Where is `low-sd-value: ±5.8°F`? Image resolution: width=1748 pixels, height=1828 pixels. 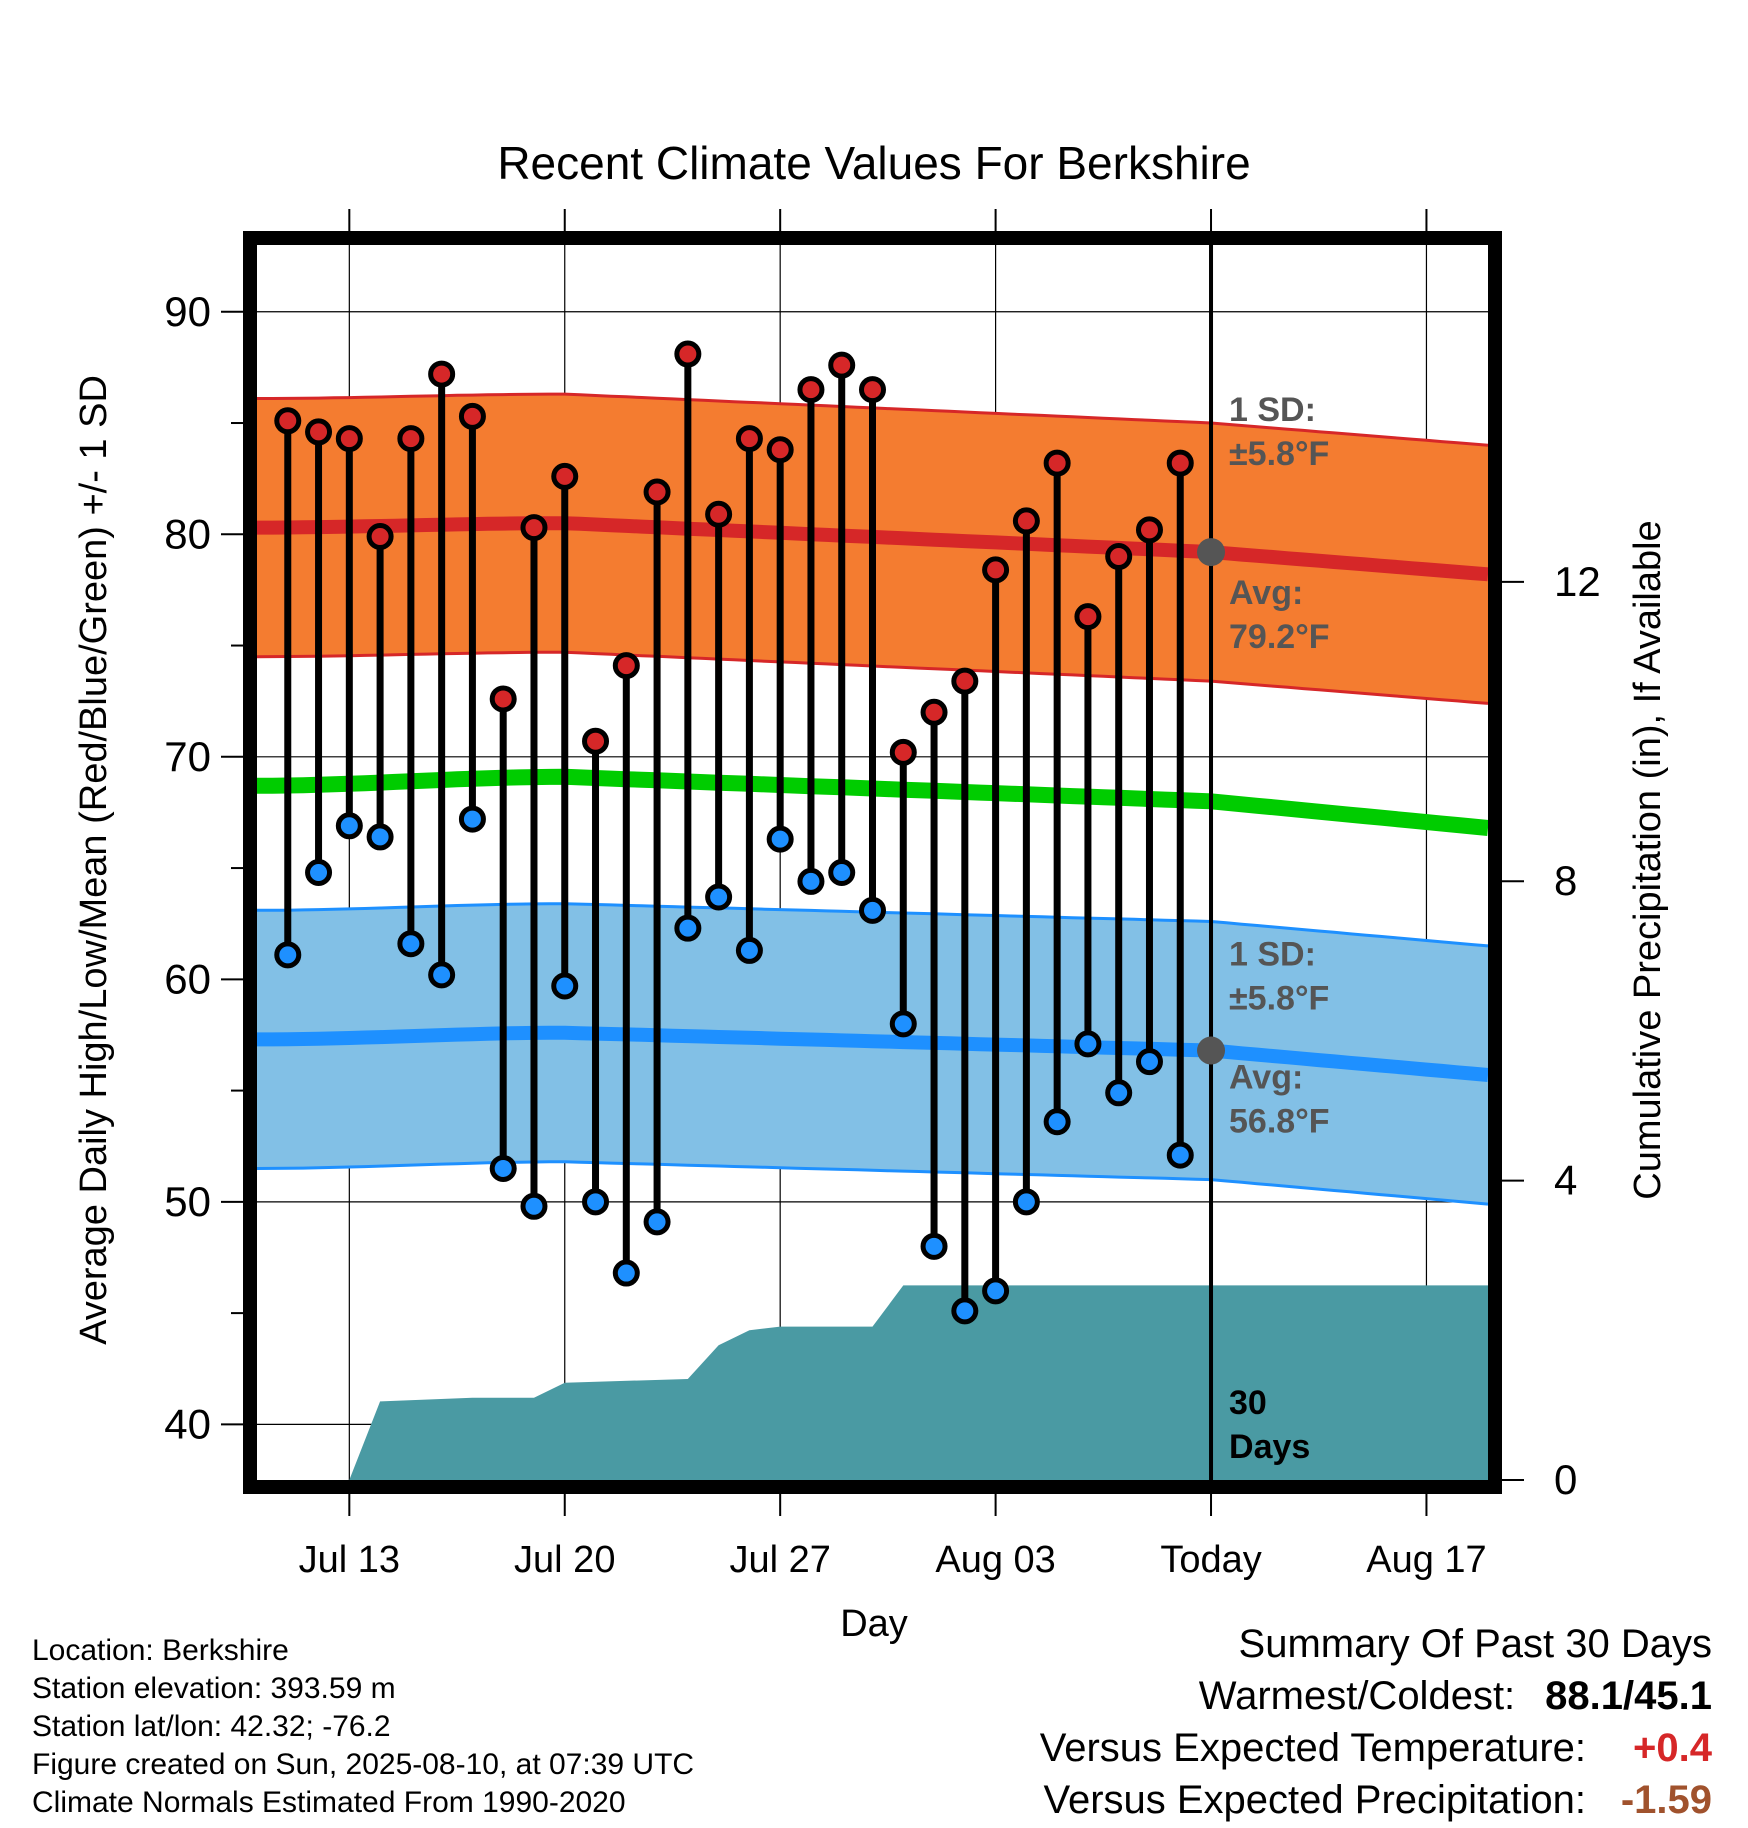
low-sd-value: ±5.8°F is located at coordinates (1279, 998).